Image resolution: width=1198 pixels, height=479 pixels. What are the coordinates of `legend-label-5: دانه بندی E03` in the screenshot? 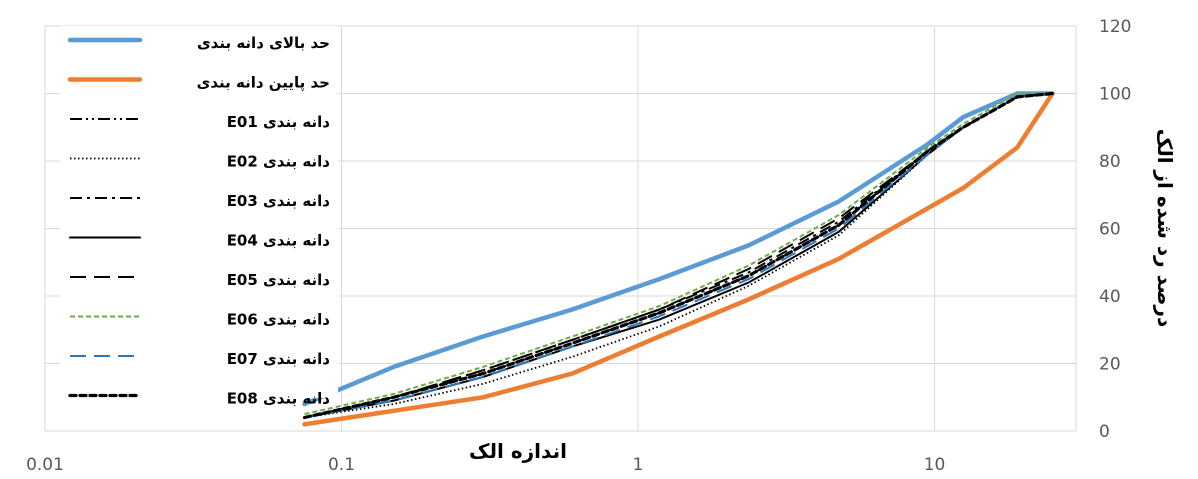 It's located at (279, 201).